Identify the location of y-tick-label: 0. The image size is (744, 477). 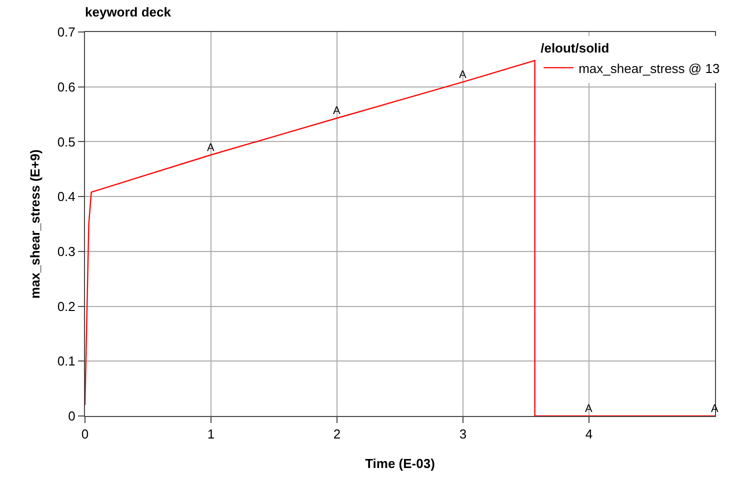
(72, 416).